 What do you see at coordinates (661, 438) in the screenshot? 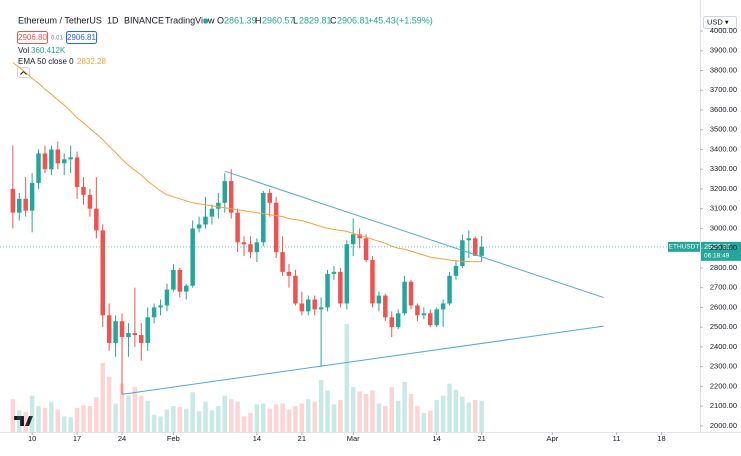
I see `x-tick-label: 18` at bounding box center [661, 438].